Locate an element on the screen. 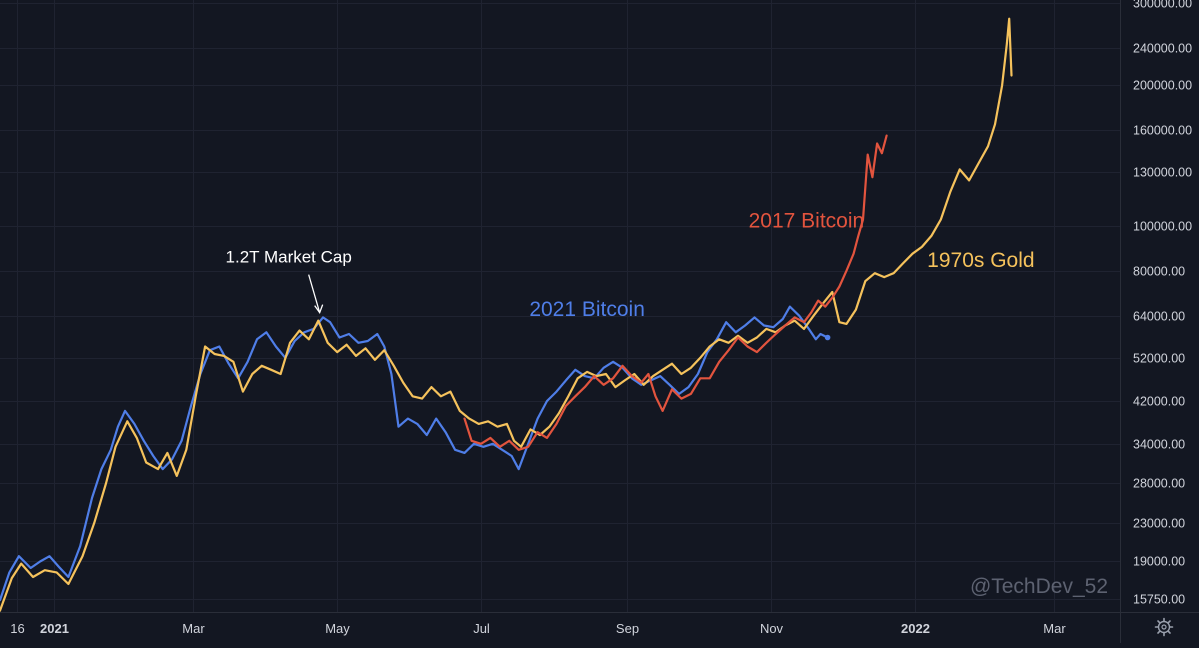 The height and width of the screenshot is (648, 1199). x-tick-label: 2021 is located at coordinates (54, 628).